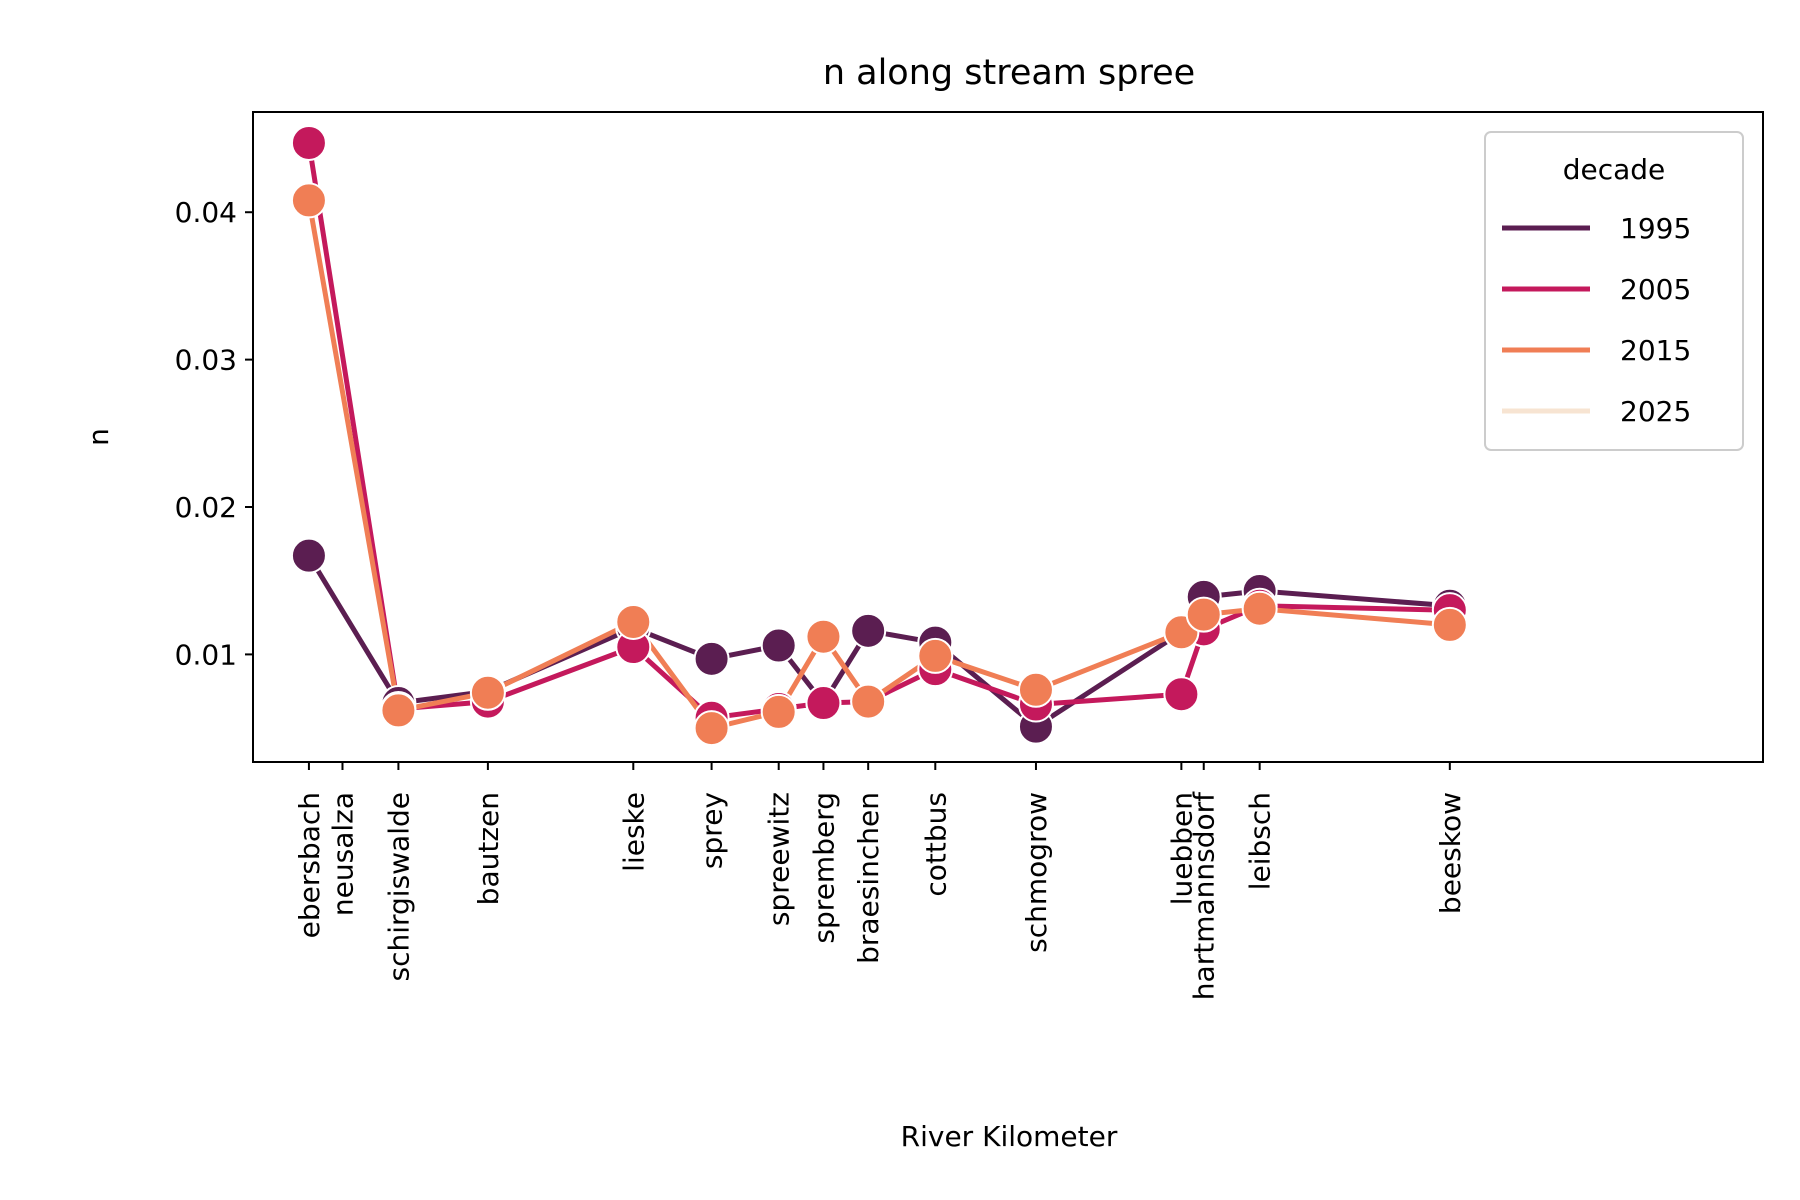 The height and width of the screenshot is (1200, 1800). Describe the element at coordinates (779, 859) in the screenshot. I see `x-tick-label-spreewitz: spreewitz` at that location.